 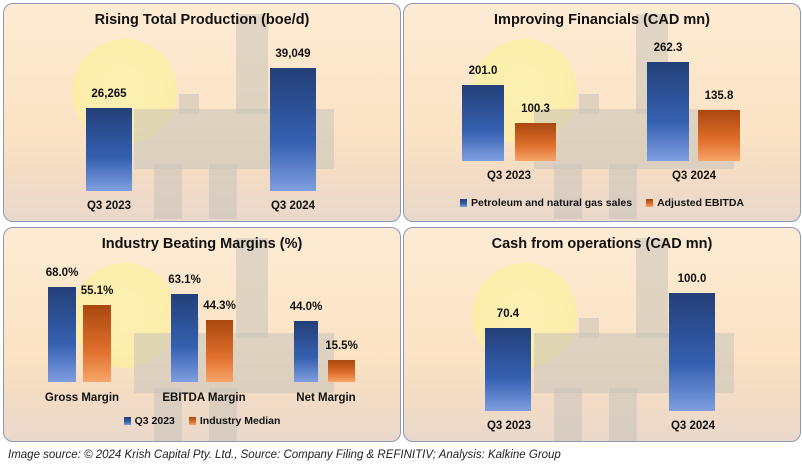 What do you see at coordinates (602, 20) in the screenshot?
I see `chart-title: Improving Financials (CAD mn)` at bounding box center [602, 20].